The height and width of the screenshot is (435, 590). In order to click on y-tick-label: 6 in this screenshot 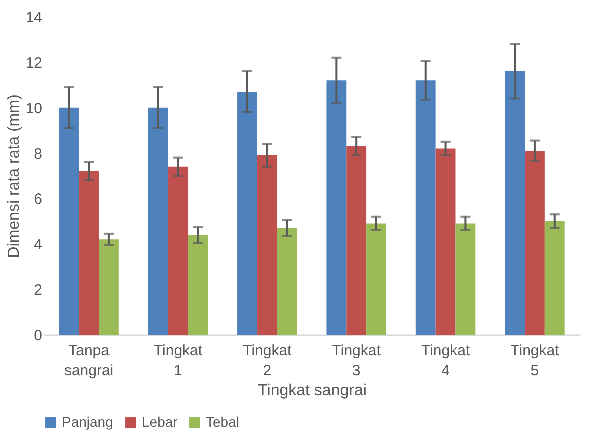, I will do `click(38, 199)`.